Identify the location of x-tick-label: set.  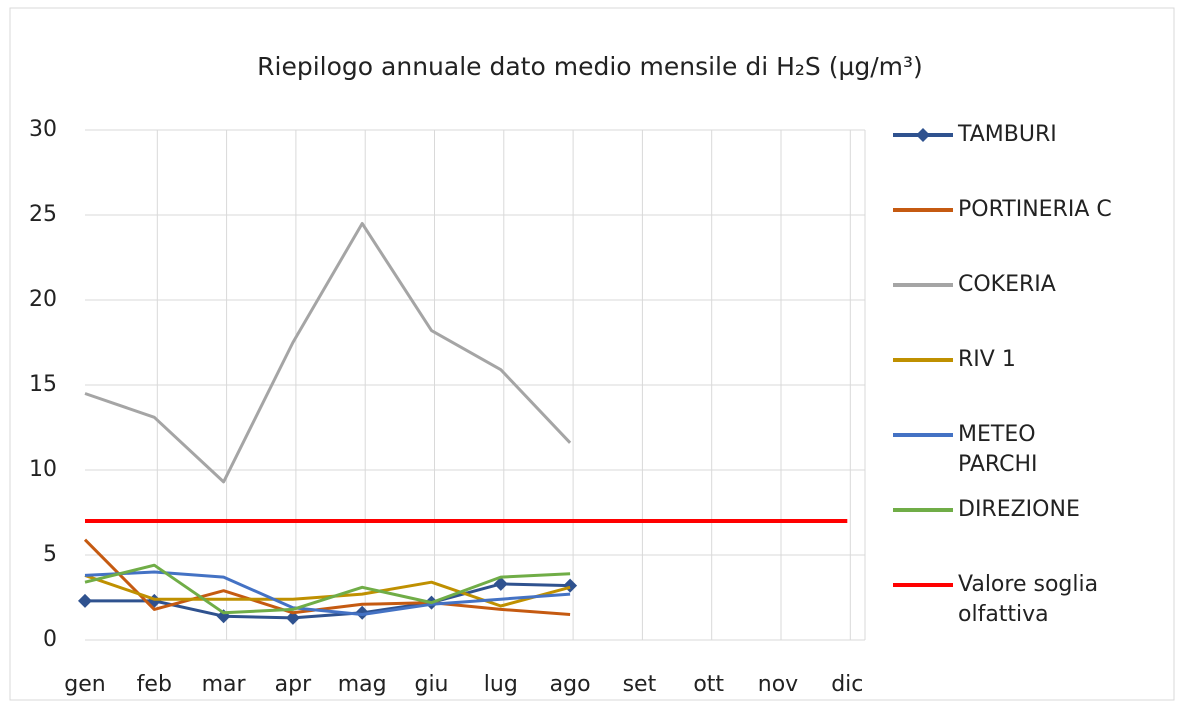
(640, 684).